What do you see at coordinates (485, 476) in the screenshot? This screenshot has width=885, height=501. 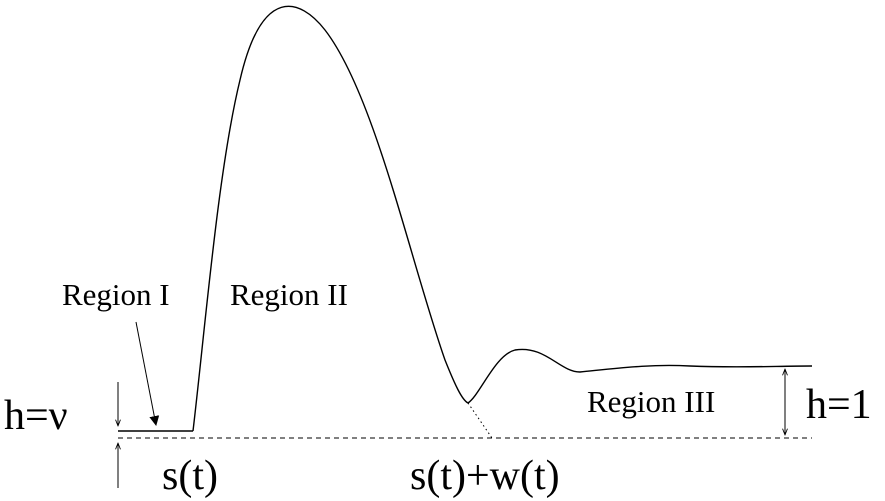 I see `s-plus-w-label: s(t)+w(t)` at bounding box center [485, 476].